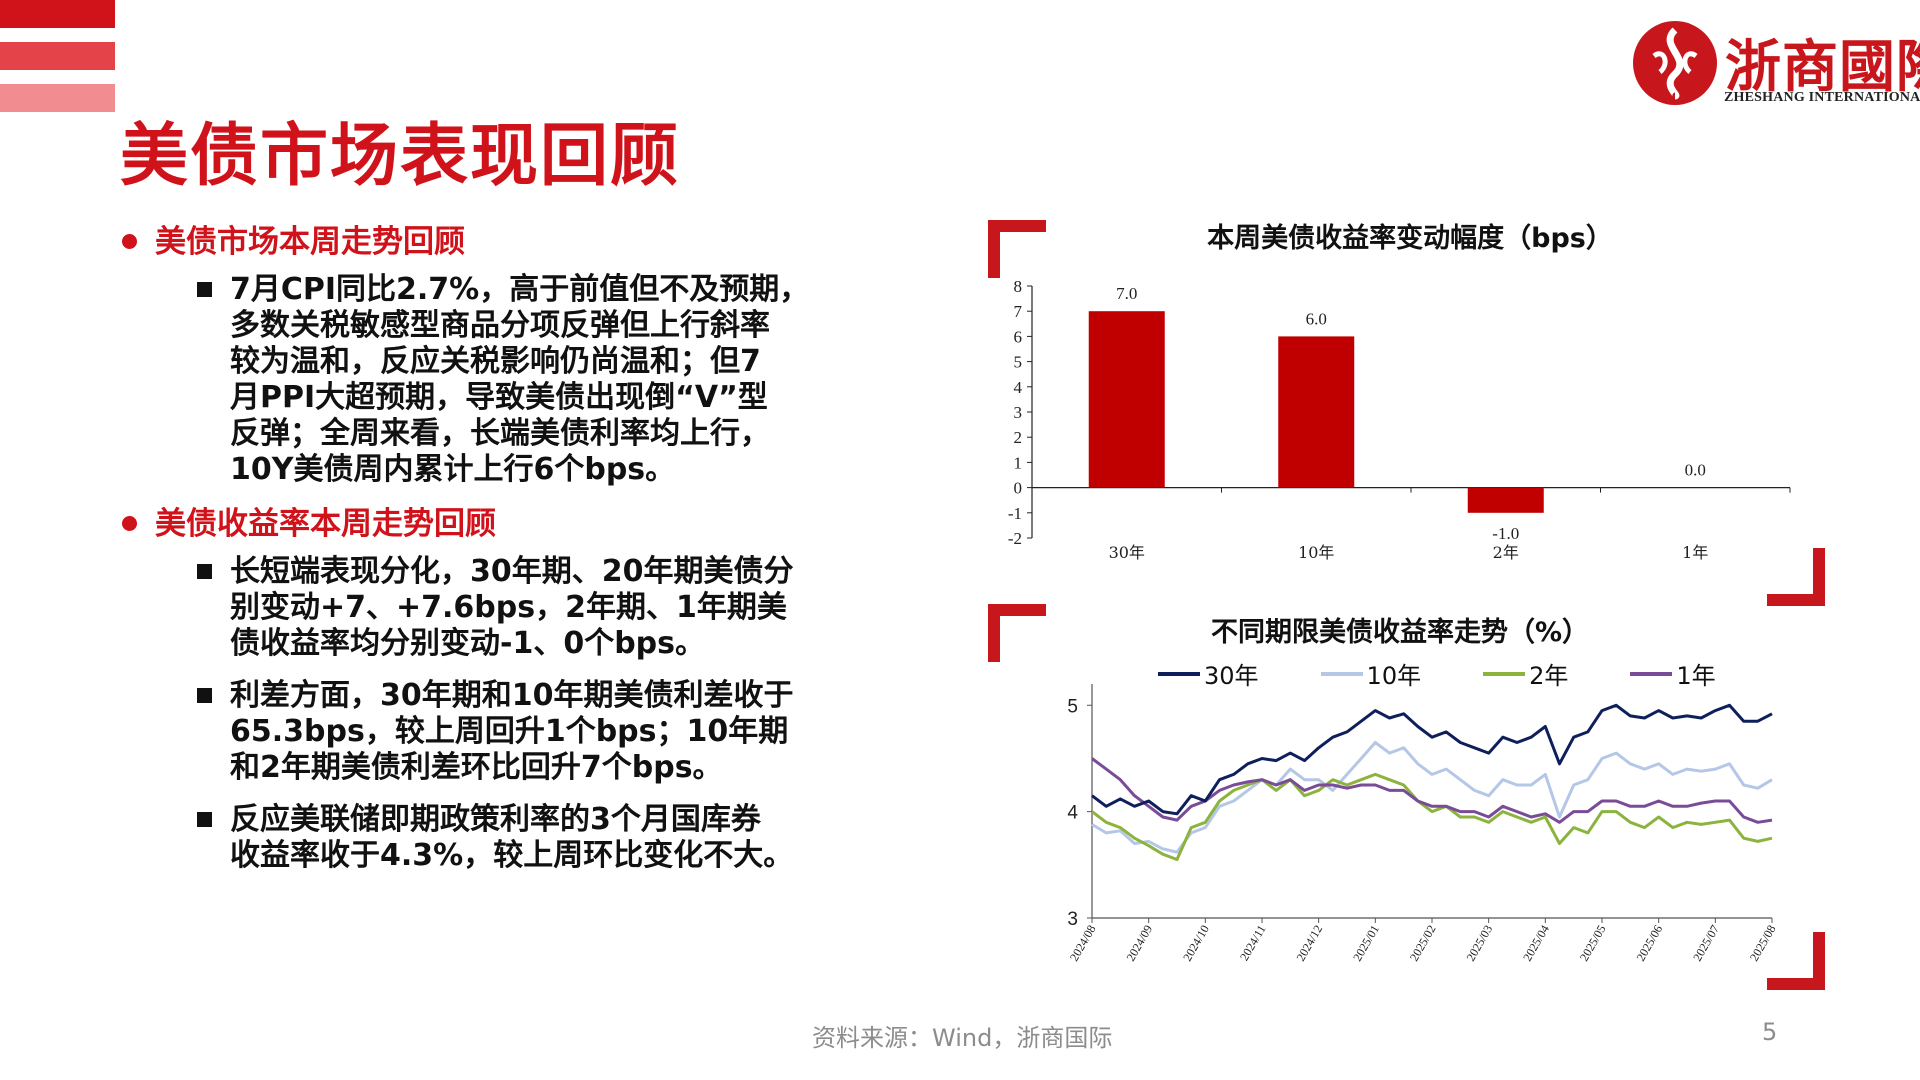 The width and height of the screenshot is (1920, 1080). What do you see at coordinates (1394, 676) in the screenshot?
I see `legend-label: 10年` at bounding box center [1394, 676].